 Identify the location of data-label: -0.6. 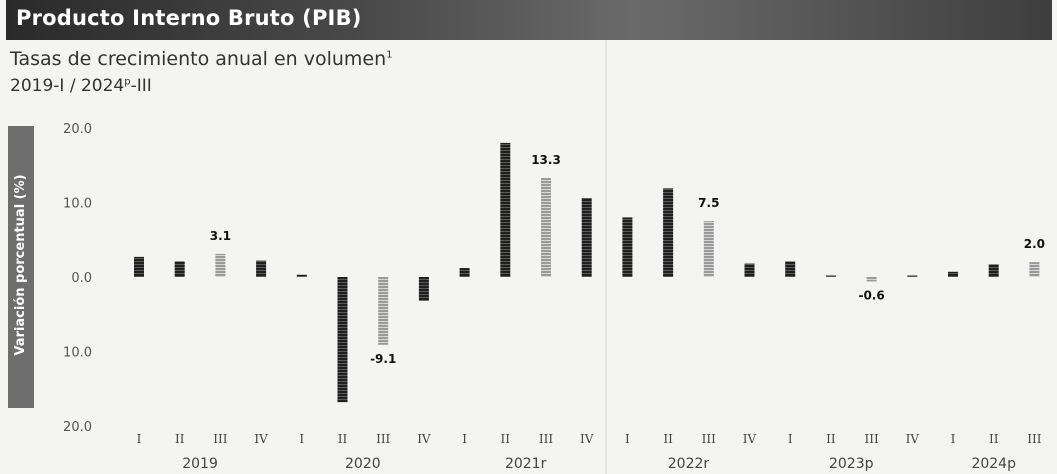
(871, 295).